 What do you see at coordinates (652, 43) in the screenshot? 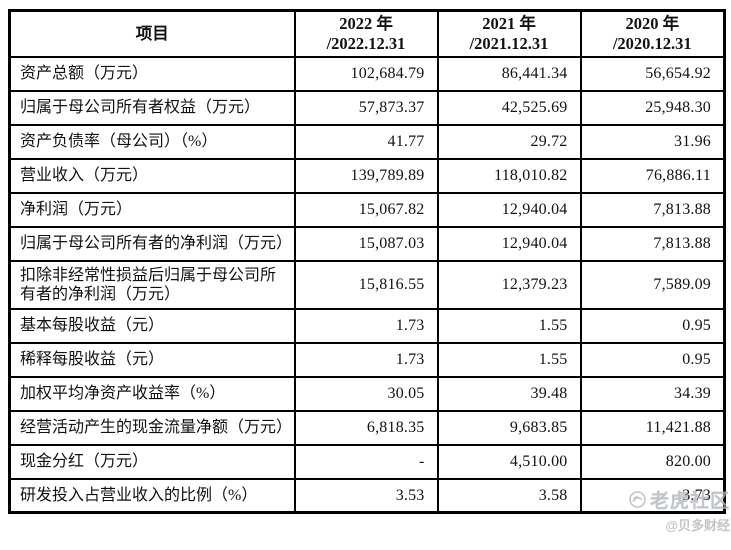
I see `header-date-line2: /2020.12.31` at bounding box center [652, 43].